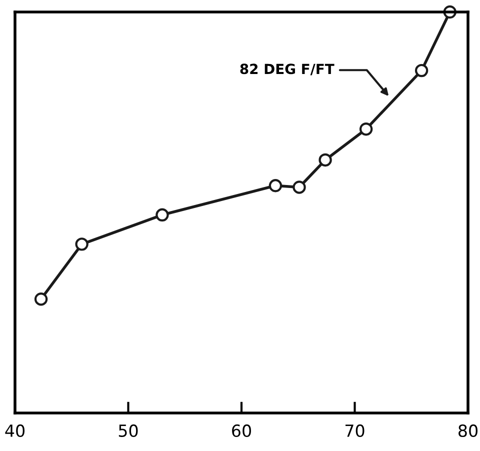  What do you see at coordinates (241, 431) in the screenshot?
I see `x-tick-label: 60` at bounding box center [241, 431].